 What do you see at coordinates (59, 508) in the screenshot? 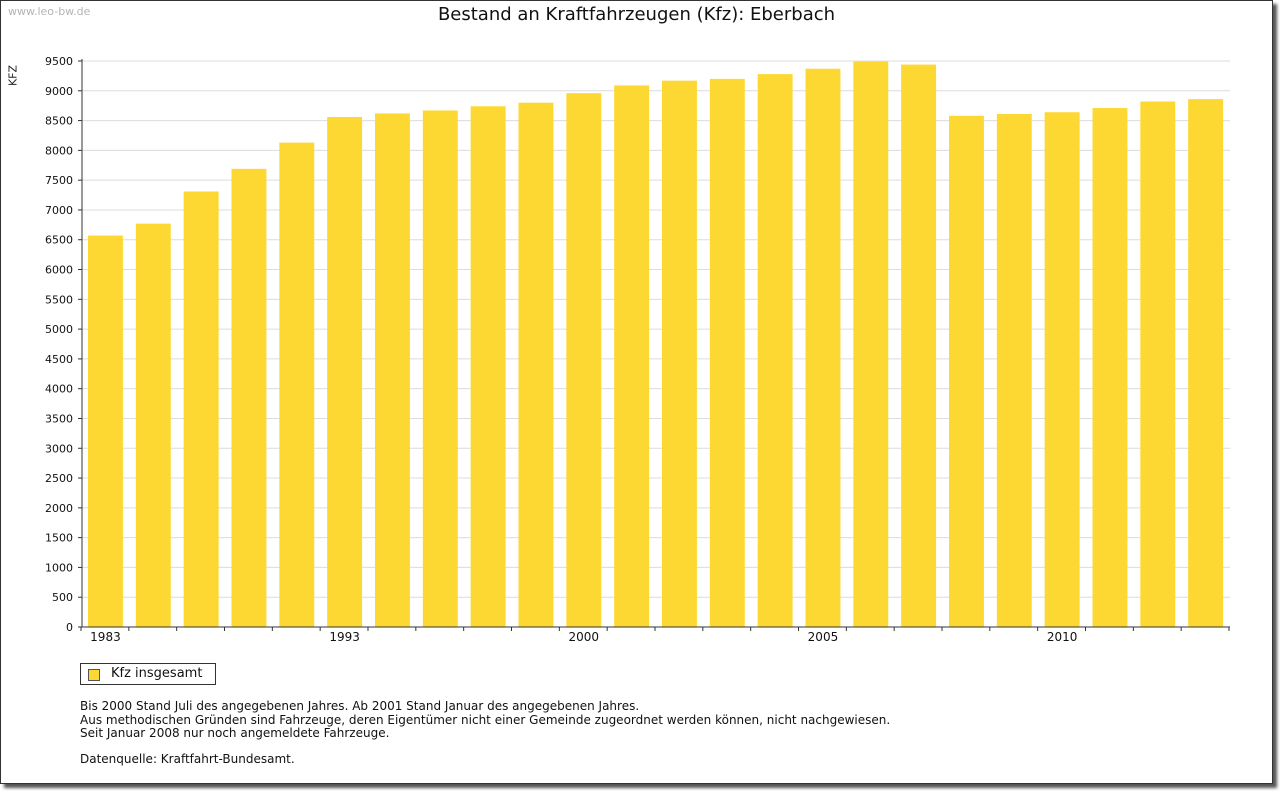
I see `y-tick-label: 2000` at bounding box center [59, 508].